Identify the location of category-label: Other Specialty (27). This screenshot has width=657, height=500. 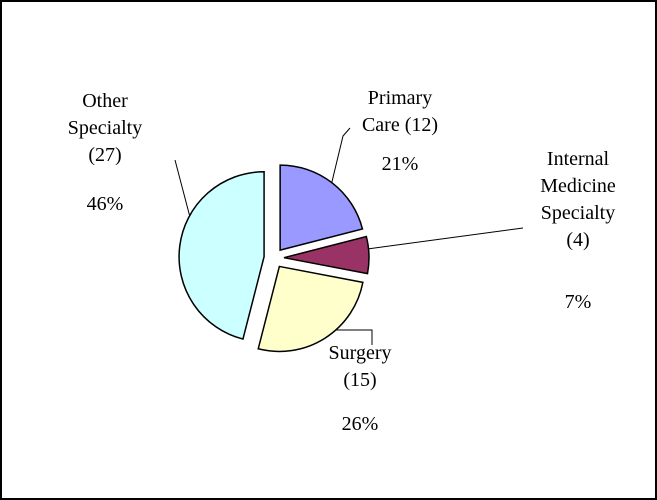
(105, 128).